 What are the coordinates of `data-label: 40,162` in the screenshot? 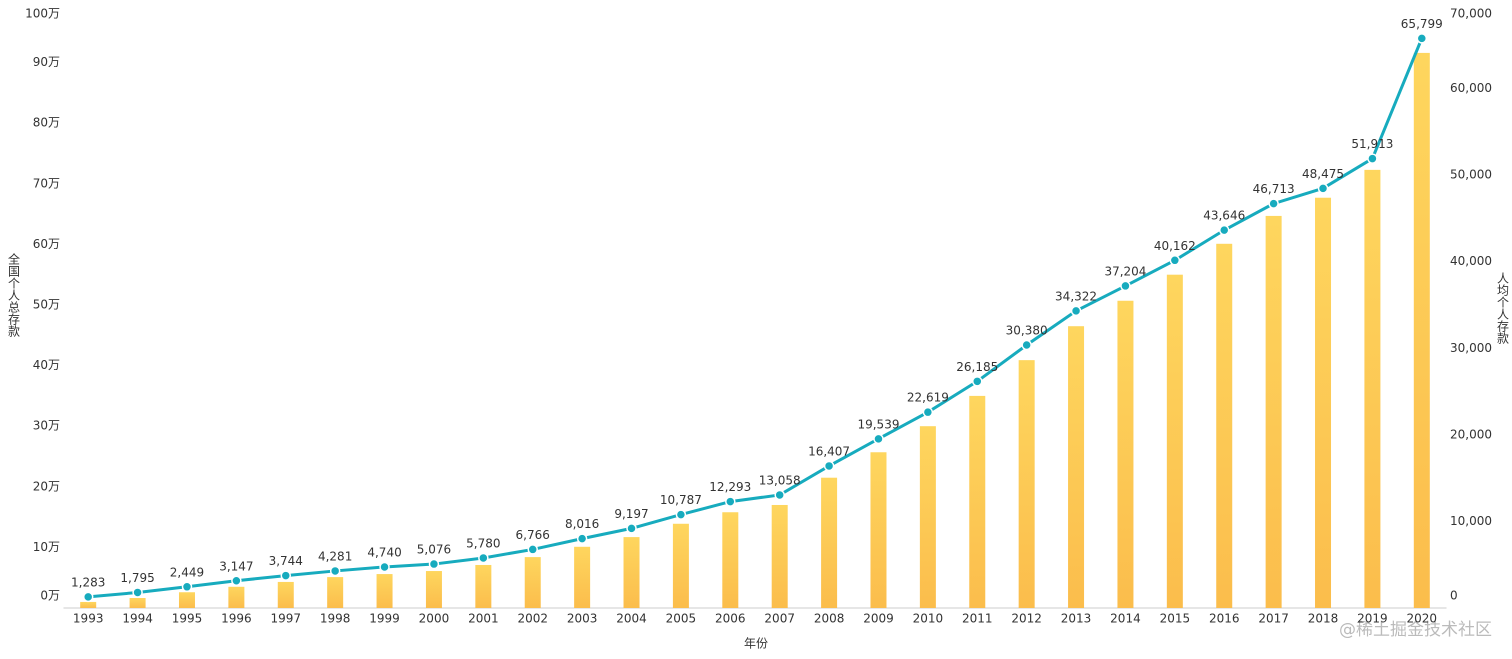 It's located at (1175, 246).